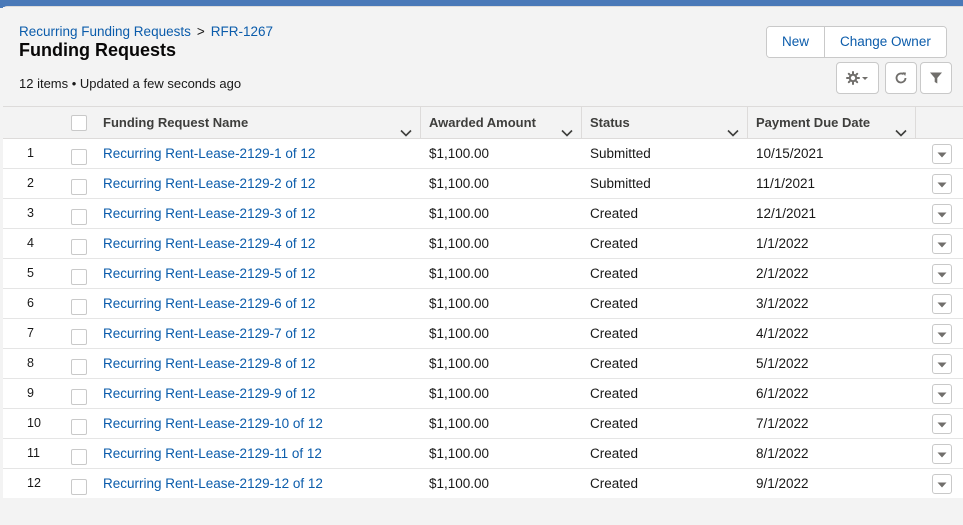 Image resolution: width=963 pixels, height=525 pixels. Describe the element at coordinates (34, 423) in the screenshot. I see `row-number: 10` at that location.